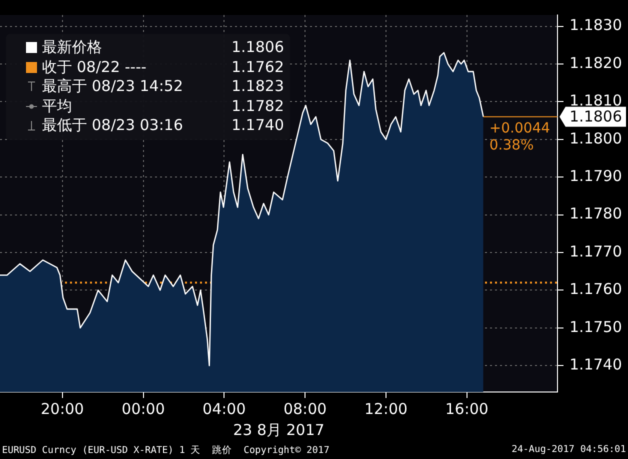  What do you see at coordinates (163, 86) in the screenshot?
I see `text: 最高于 08/23 14:52 1.1823` at bounding box center [163, 86].